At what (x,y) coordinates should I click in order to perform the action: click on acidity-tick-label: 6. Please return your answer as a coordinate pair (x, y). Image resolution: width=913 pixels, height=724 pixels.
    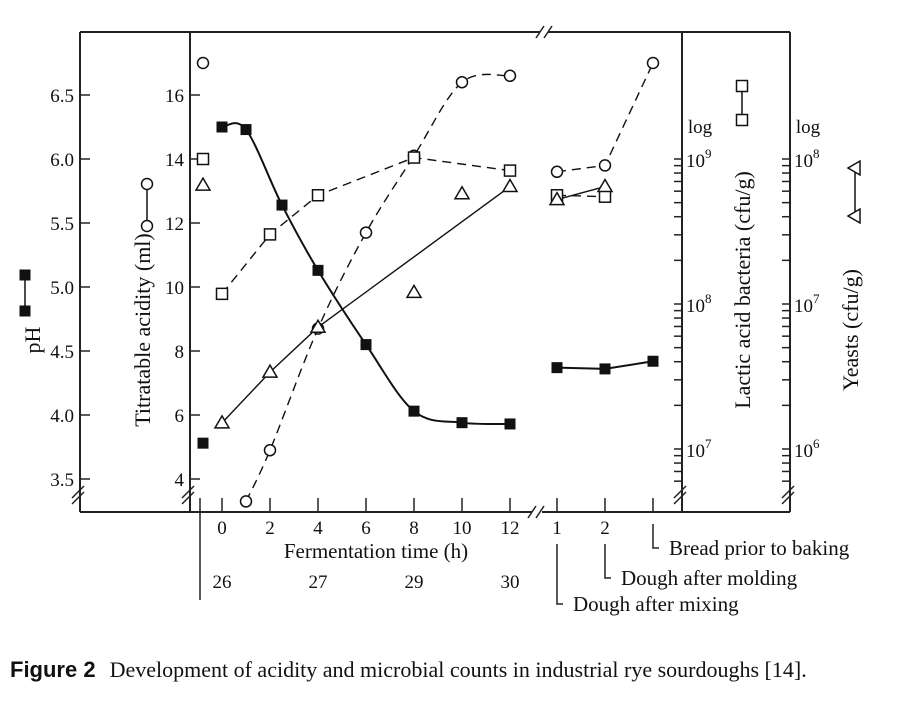
    Looking at the image, I should click on (180, 416).